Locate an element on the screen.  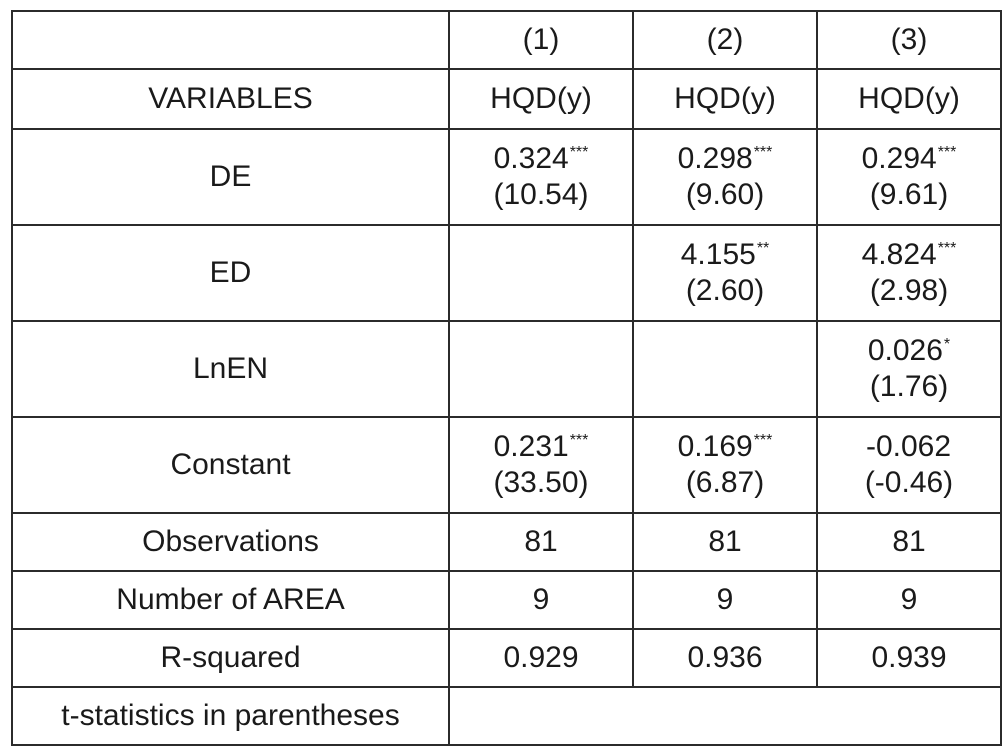
t-statistic: (9.61) is located at coordinates (909, 194).